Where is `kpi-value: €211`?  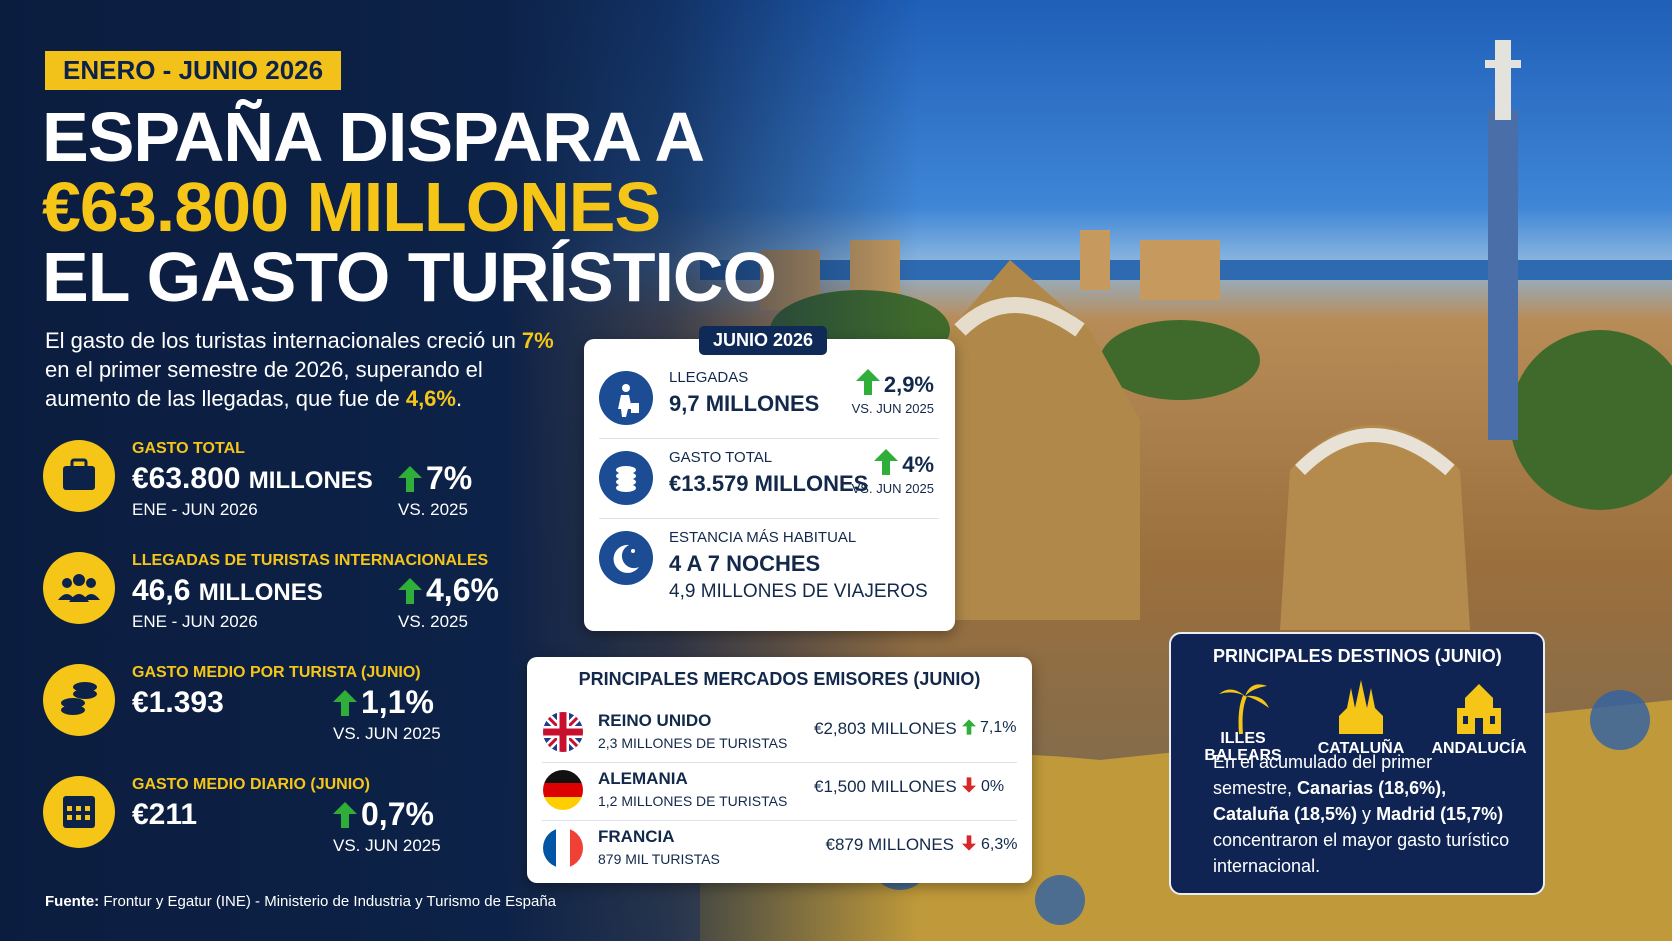 kpi-value: €211 is located at coordinates (164, 815).